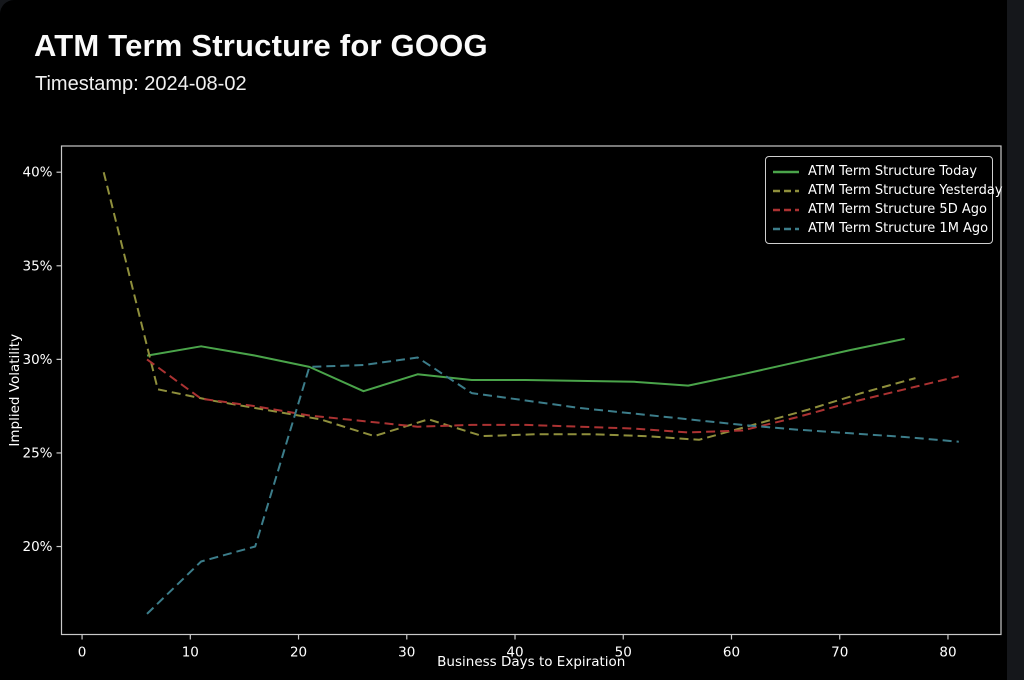  Describe the element at coordinates (37, 360) in the screenshot. I see `y-tick-label: 30%` at that location.